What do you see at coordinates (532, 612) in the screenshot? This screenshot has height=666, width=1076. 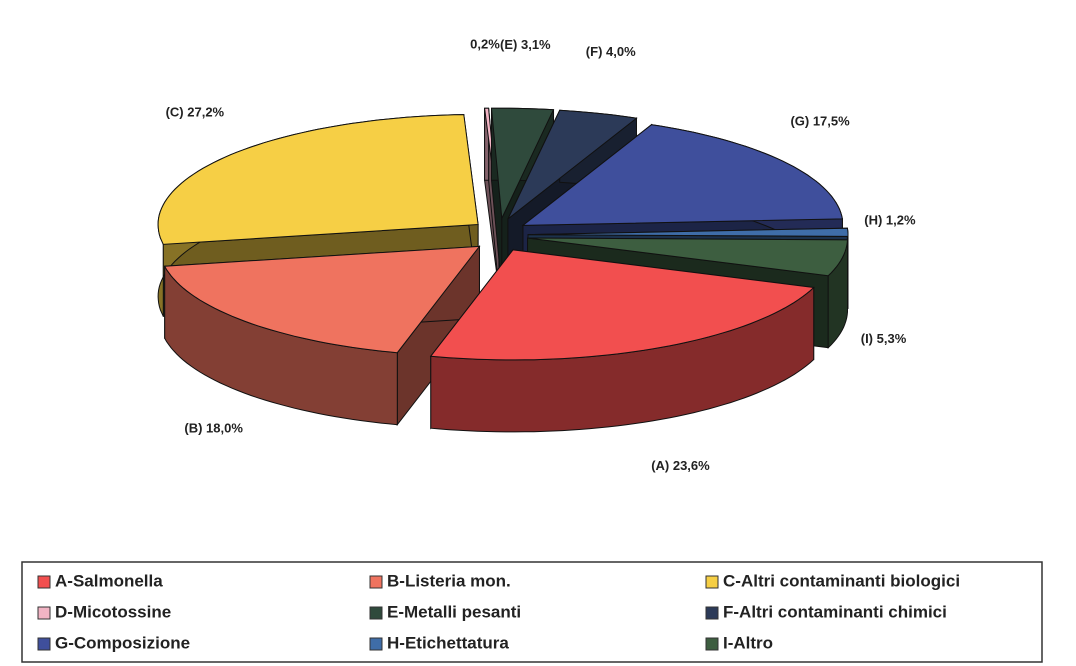 I see `legend-box` at bounding box center [532, 612].